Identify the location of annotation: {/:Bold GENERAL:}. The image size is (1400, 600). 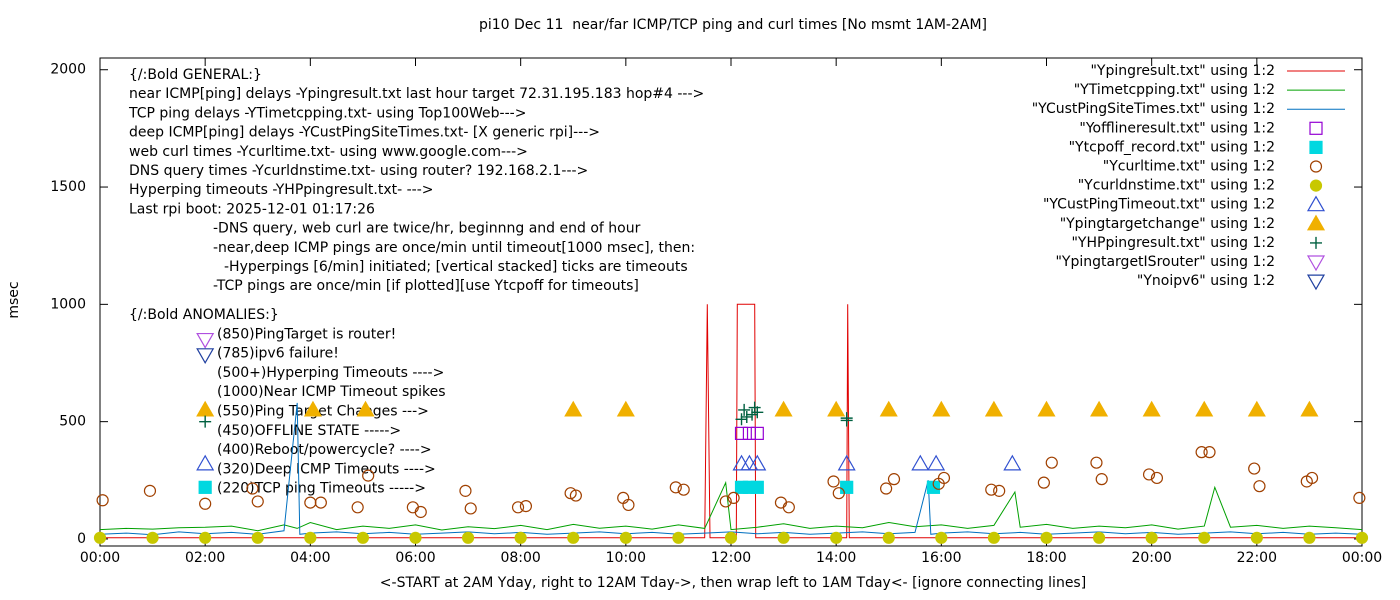
(195, 75).